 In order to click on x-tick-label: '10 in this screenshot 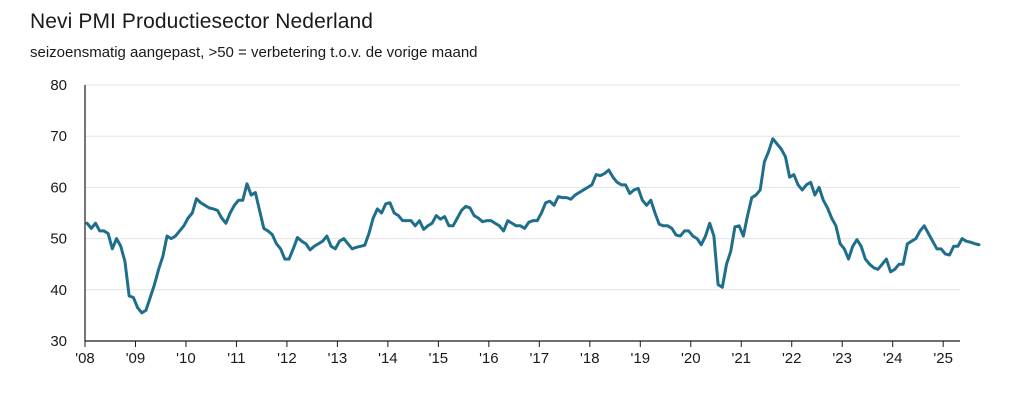, I will do `click(186, 358)`.